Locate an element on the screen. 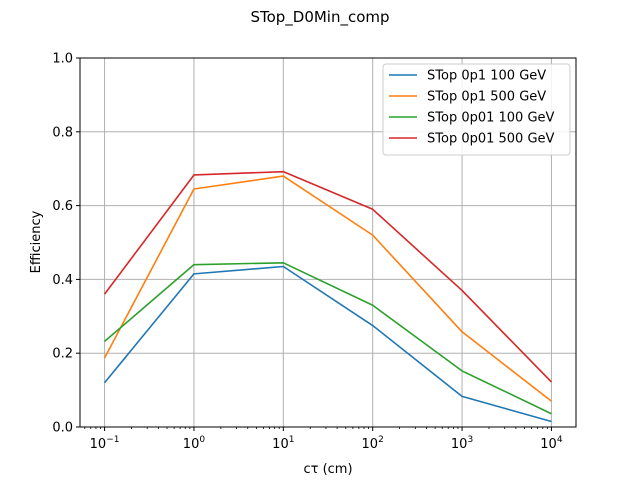 The height and width of the screenshot is (480, 640). x-axis: 10⁻¹ 10⁰ 10¹ 10² 10³ 10⁴ is located at coordinates (323, 439).